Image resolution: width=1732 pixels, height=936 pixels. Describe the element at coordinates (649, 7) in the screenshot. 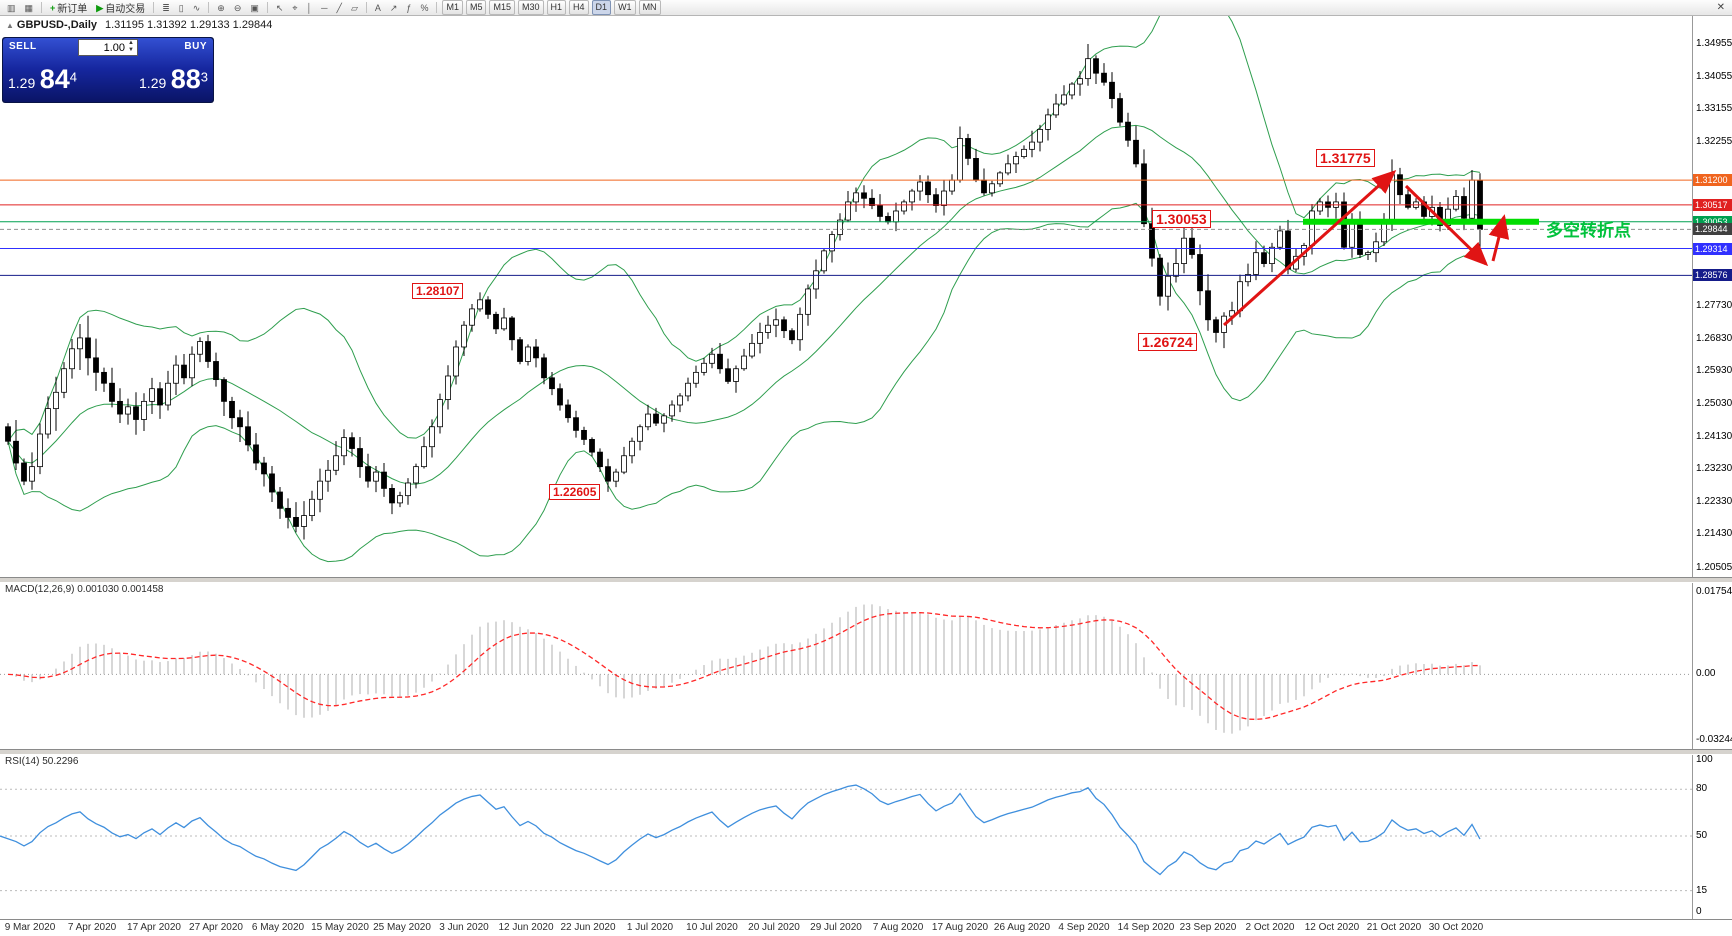

I see `timeframe-mn-button: MN` at that location.